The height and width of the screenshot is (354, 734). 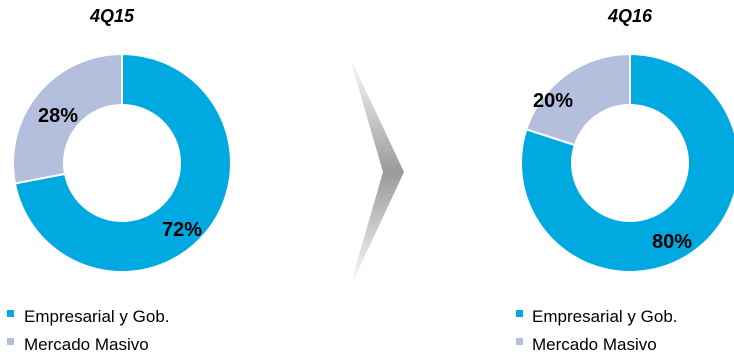 What do you see at coordinates (10, 313) in the screenshot?
I see `legend-swatch-4q15-empresarial` at bounding box center [10, 313].